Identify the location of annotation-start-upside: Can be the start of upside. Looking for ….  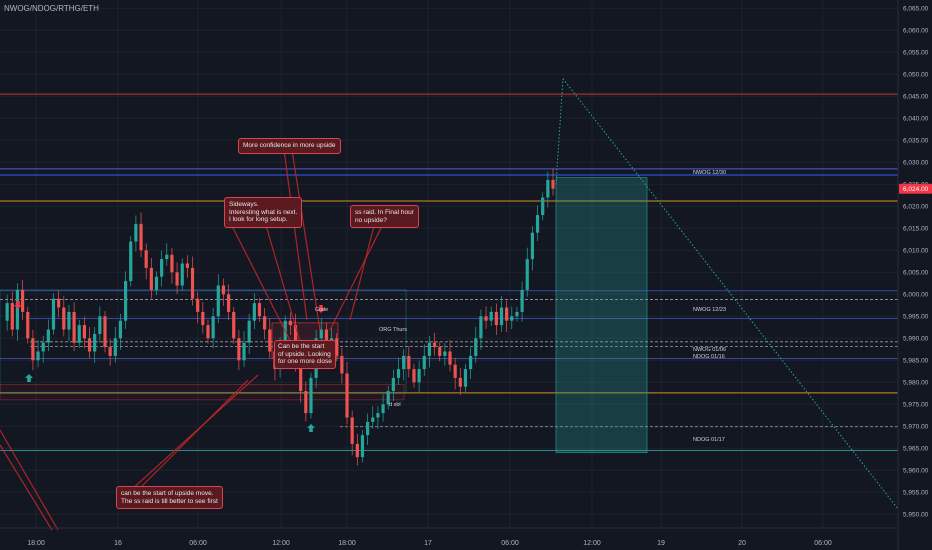
(305, 354).